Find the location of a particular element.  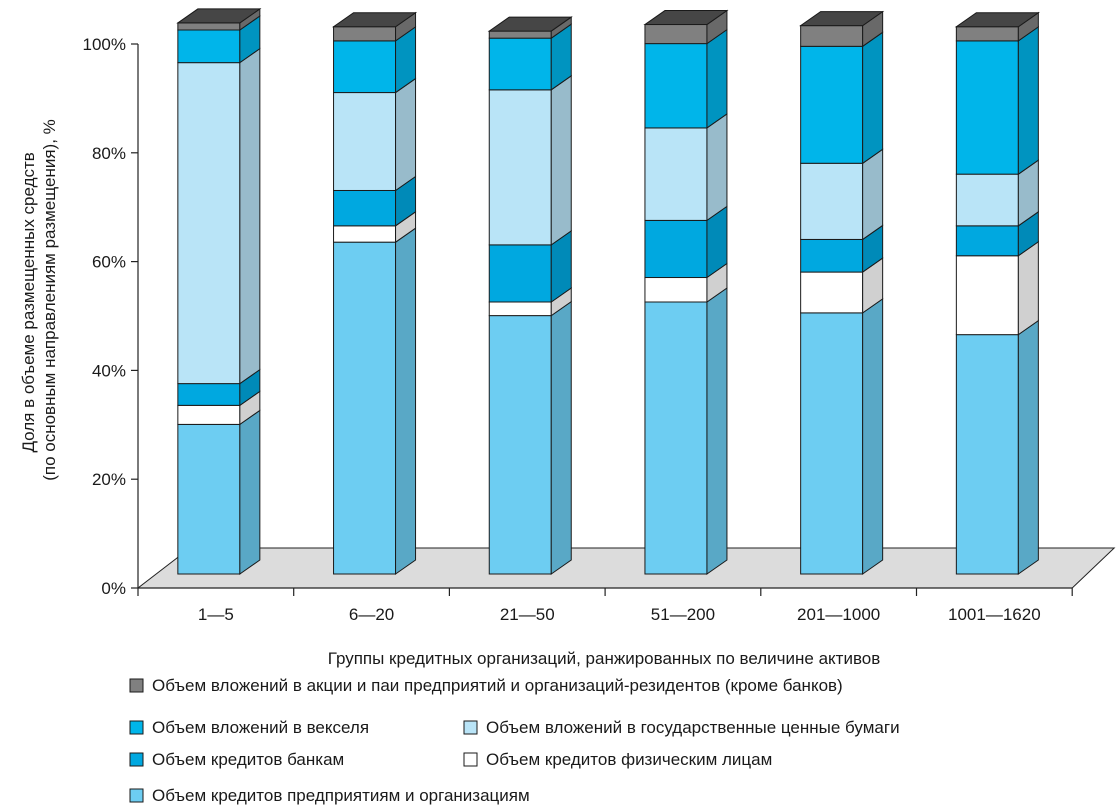

y-tick-label: 20% is located at coordinates (109, 479).